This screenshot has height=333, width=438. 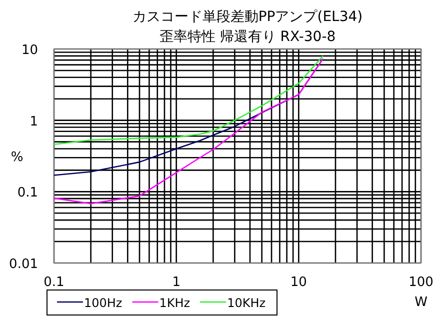 I want to click on xtick: 10, so click(x=298, y=282).